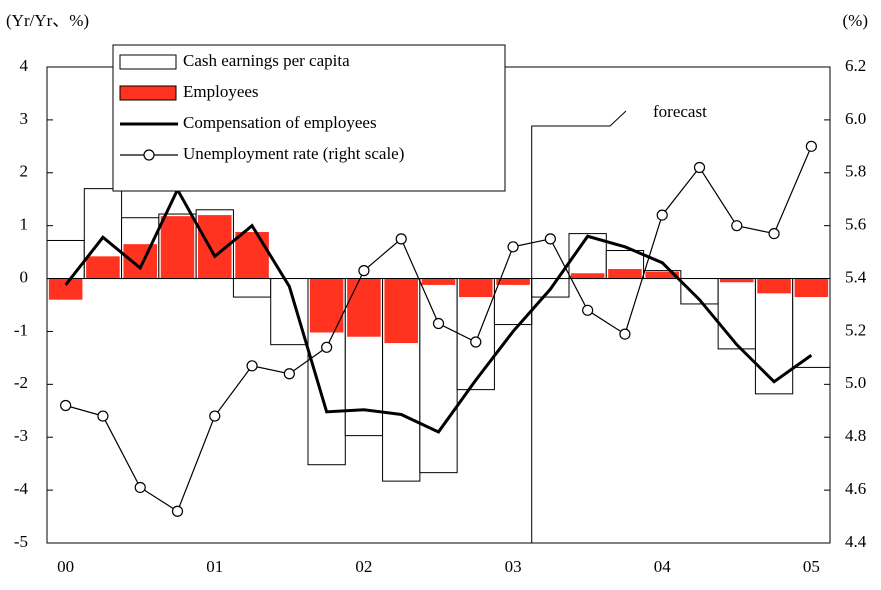 Image resolution: width=881 pixels, height=590 pixels. I want to click on x-tick-label: 03, so click(513, 566).